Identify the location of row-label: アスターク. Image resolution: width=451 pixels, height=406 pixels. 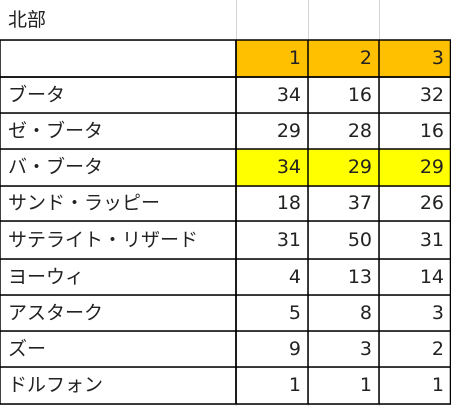
(56, 312).